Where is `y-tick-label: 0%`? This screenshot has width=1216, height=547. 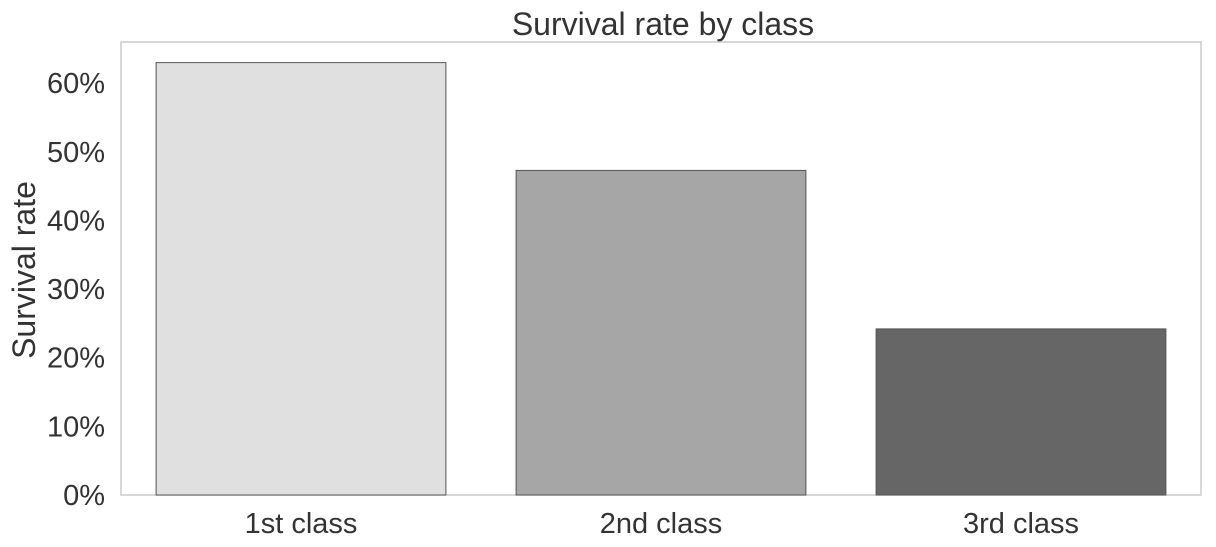 y-tick-label: 0% is located at coordinates (84, 496).